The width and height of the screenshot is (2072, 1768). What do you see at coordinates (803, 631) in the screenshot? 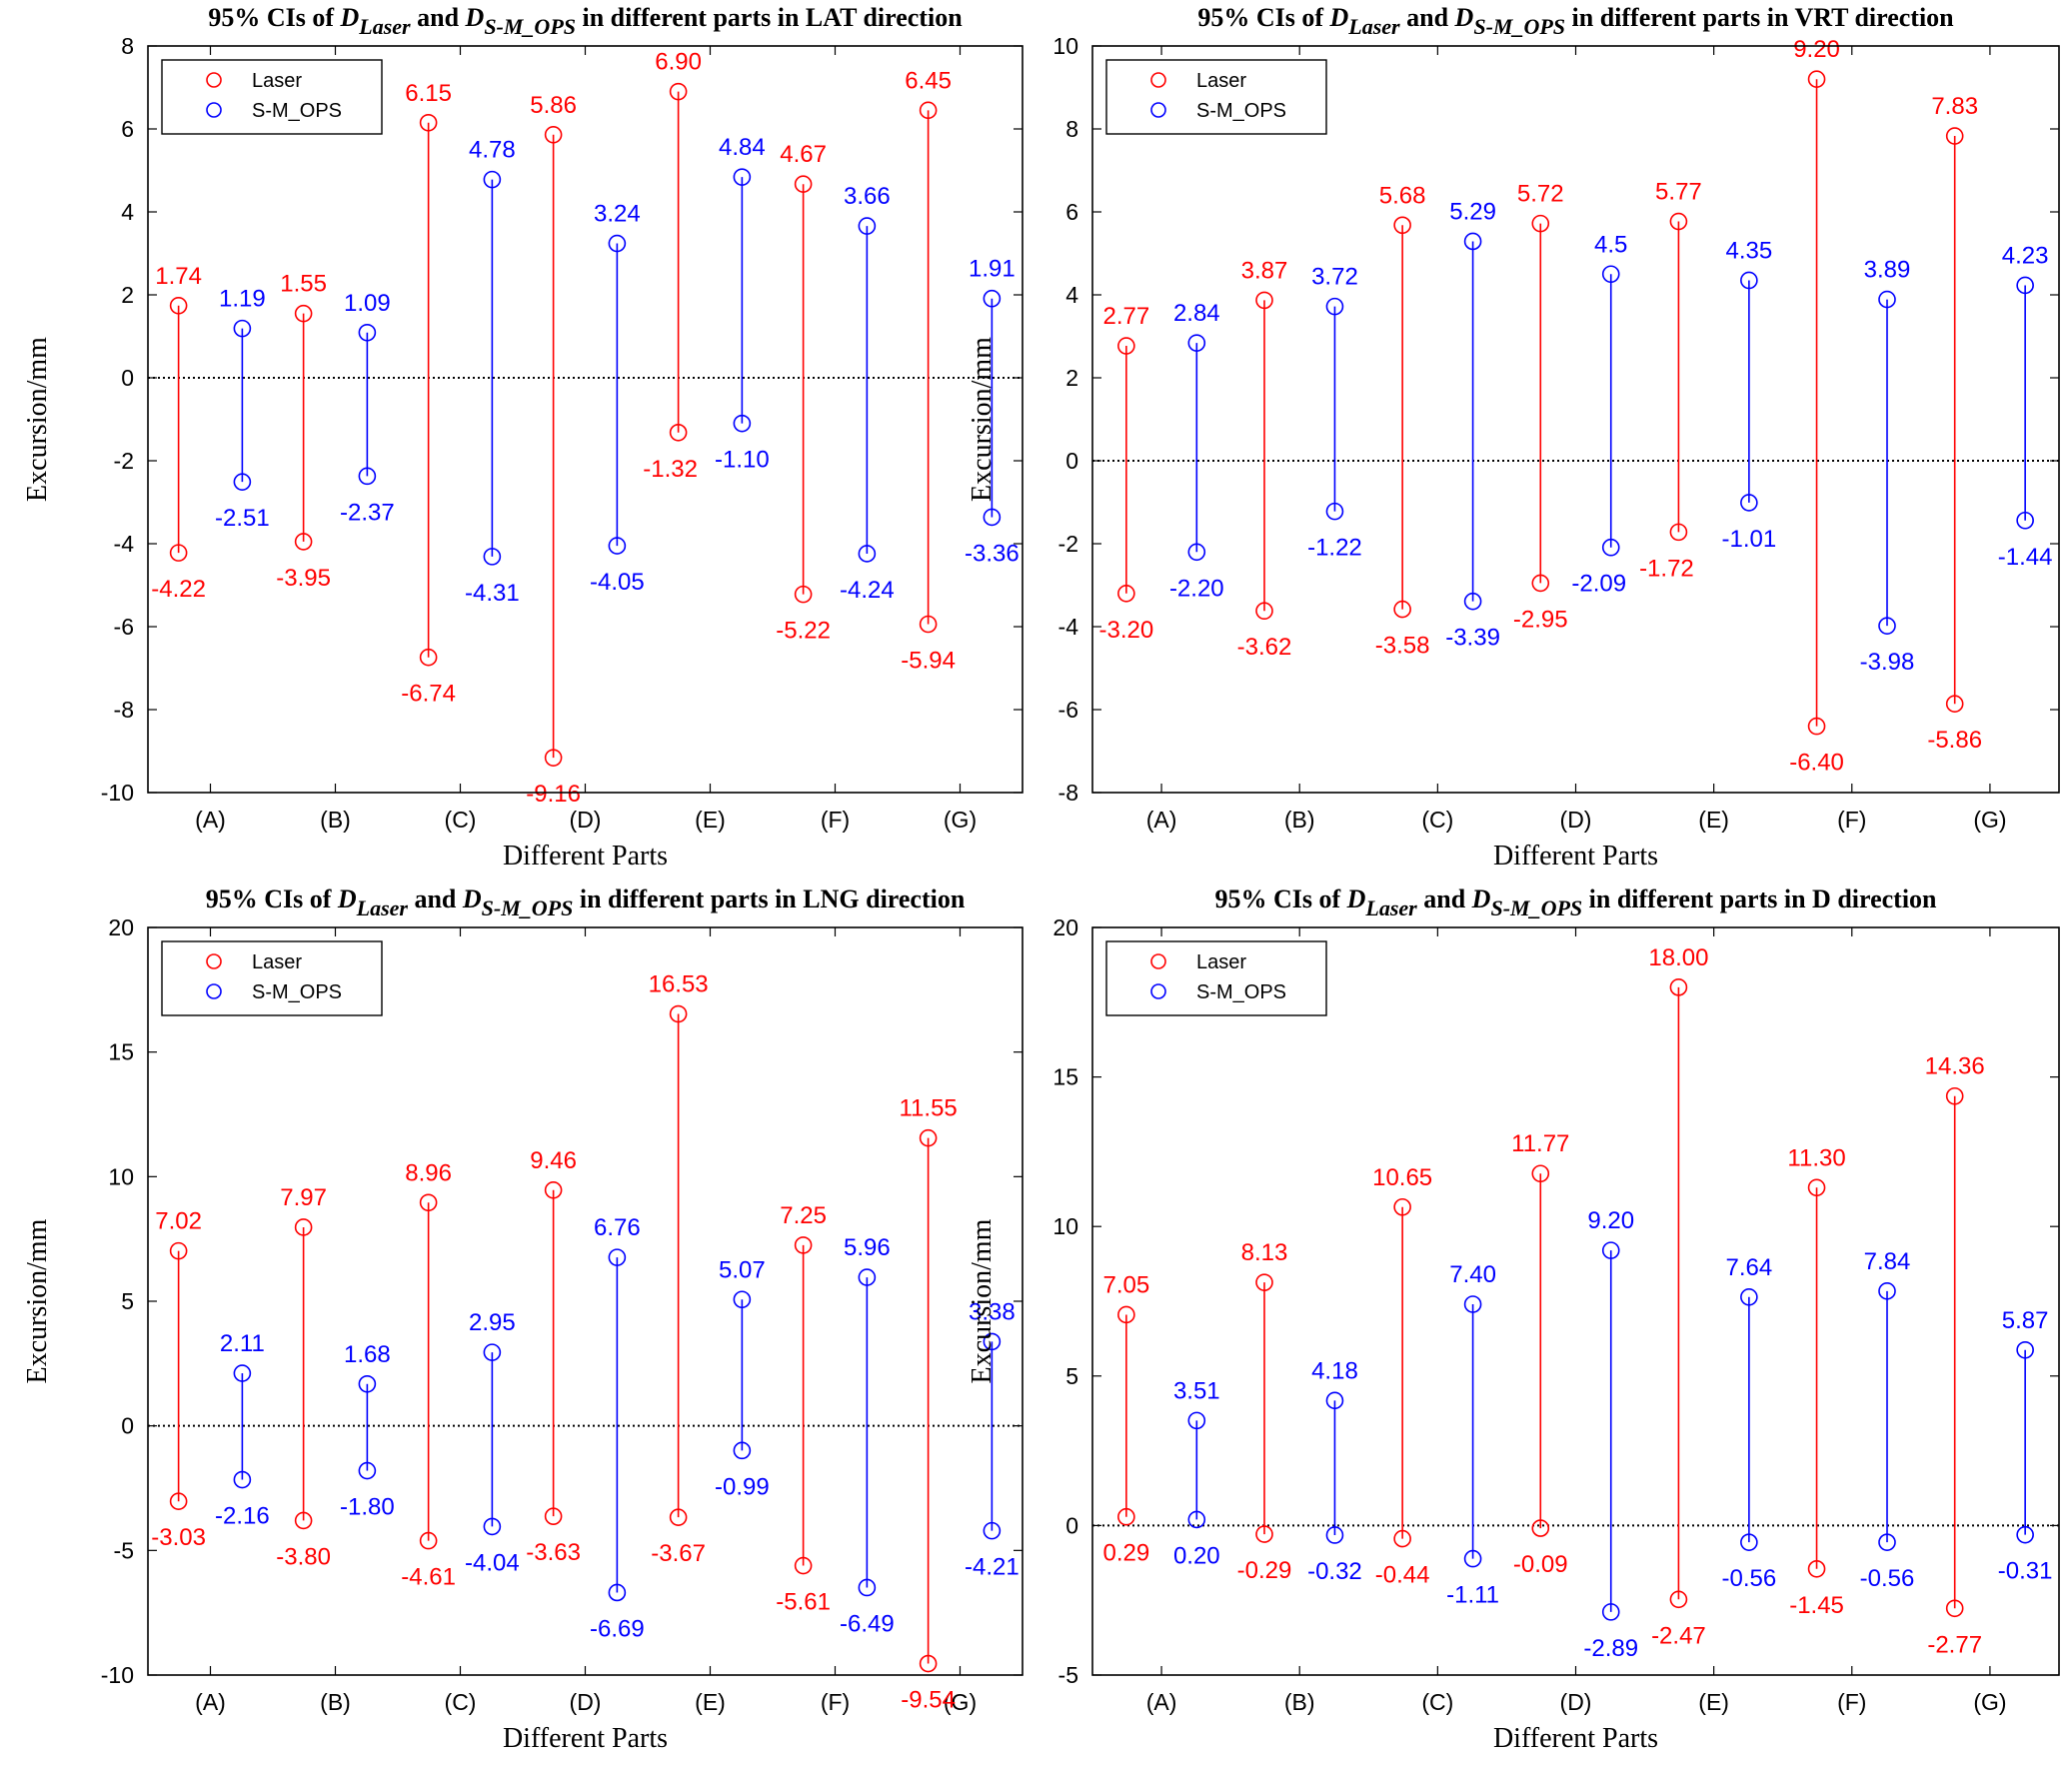
I see `ci-lower-label: -5.22` at bounding box center [803, 631].